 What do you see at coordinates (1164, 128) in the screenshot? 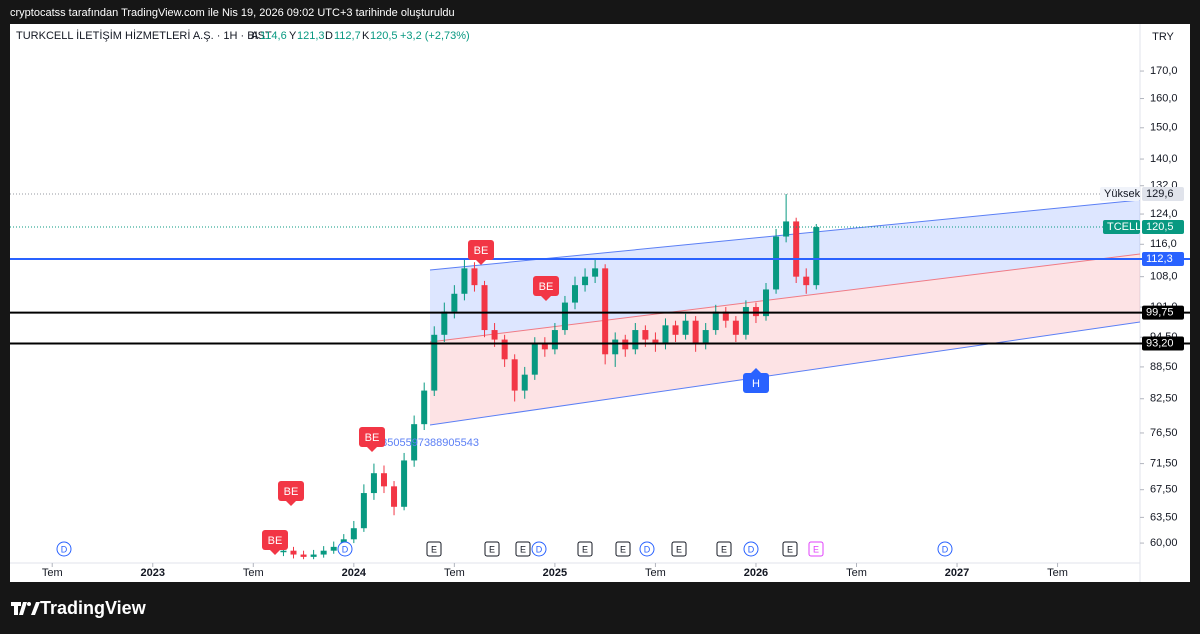
I see `y-tick-label: 150,0` at bounding box center [1164, 128].